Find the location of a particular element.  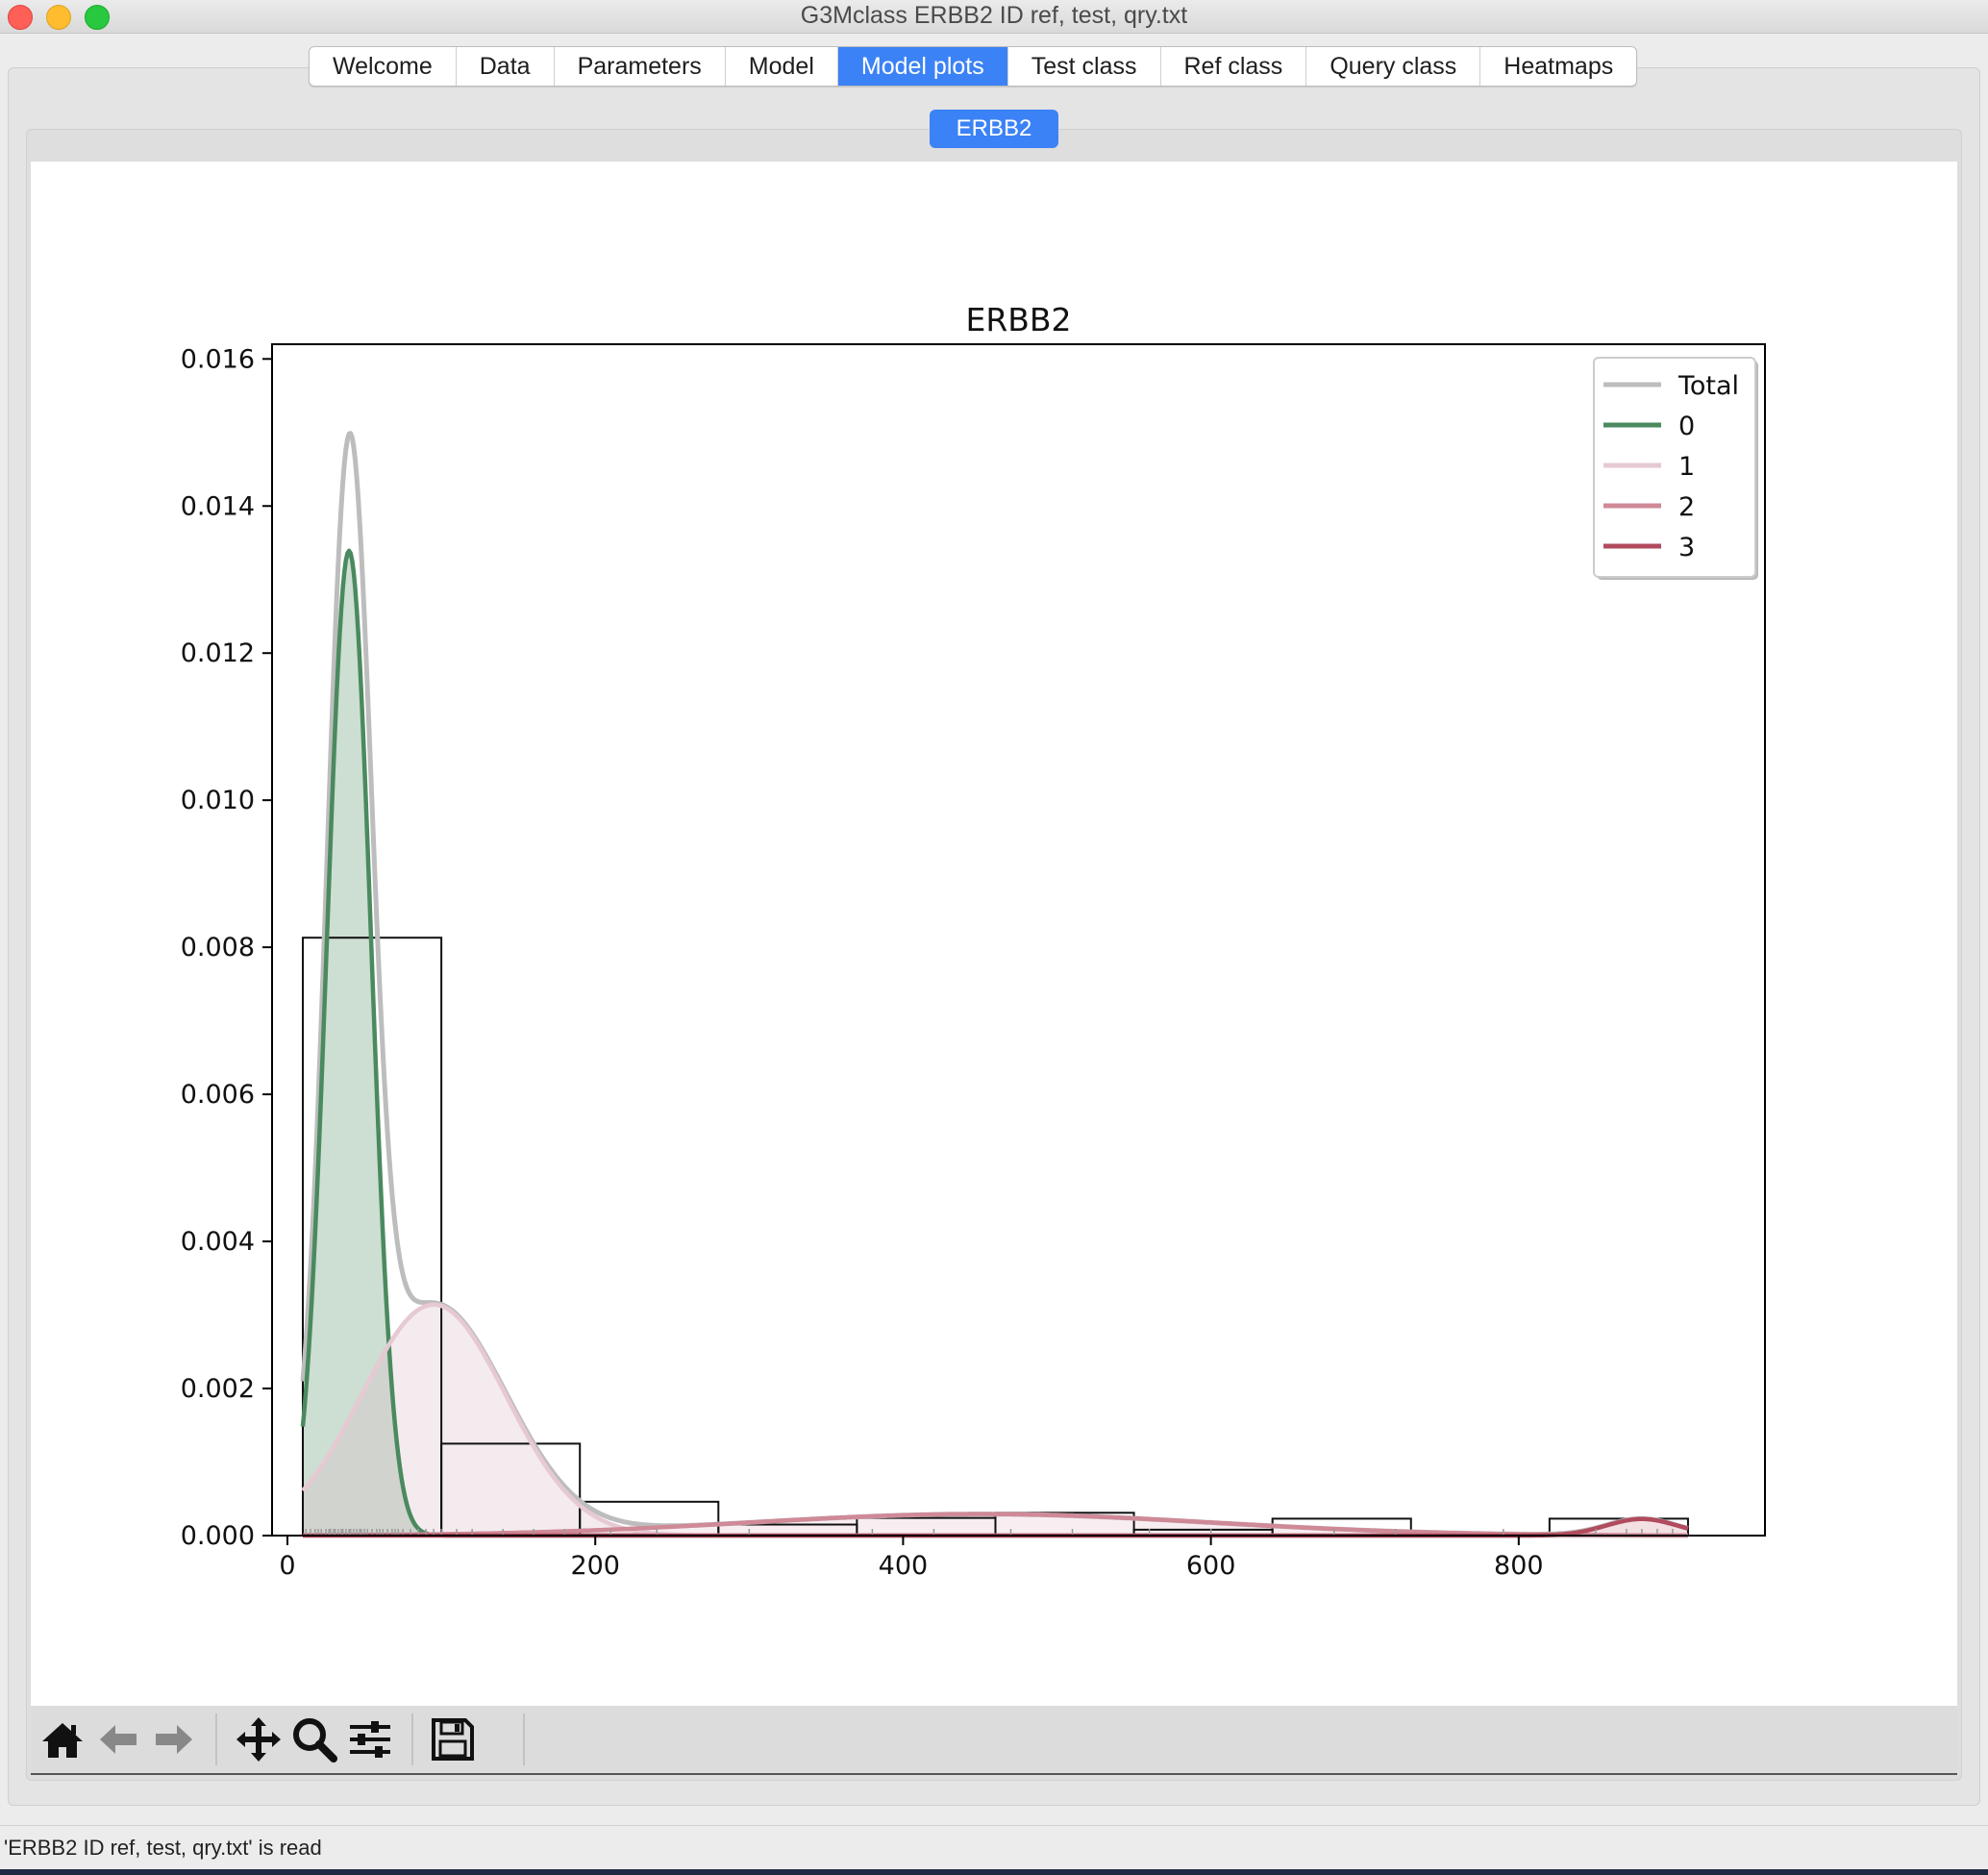

legend-label-Total: Total is located at coordinates (1708, 386).